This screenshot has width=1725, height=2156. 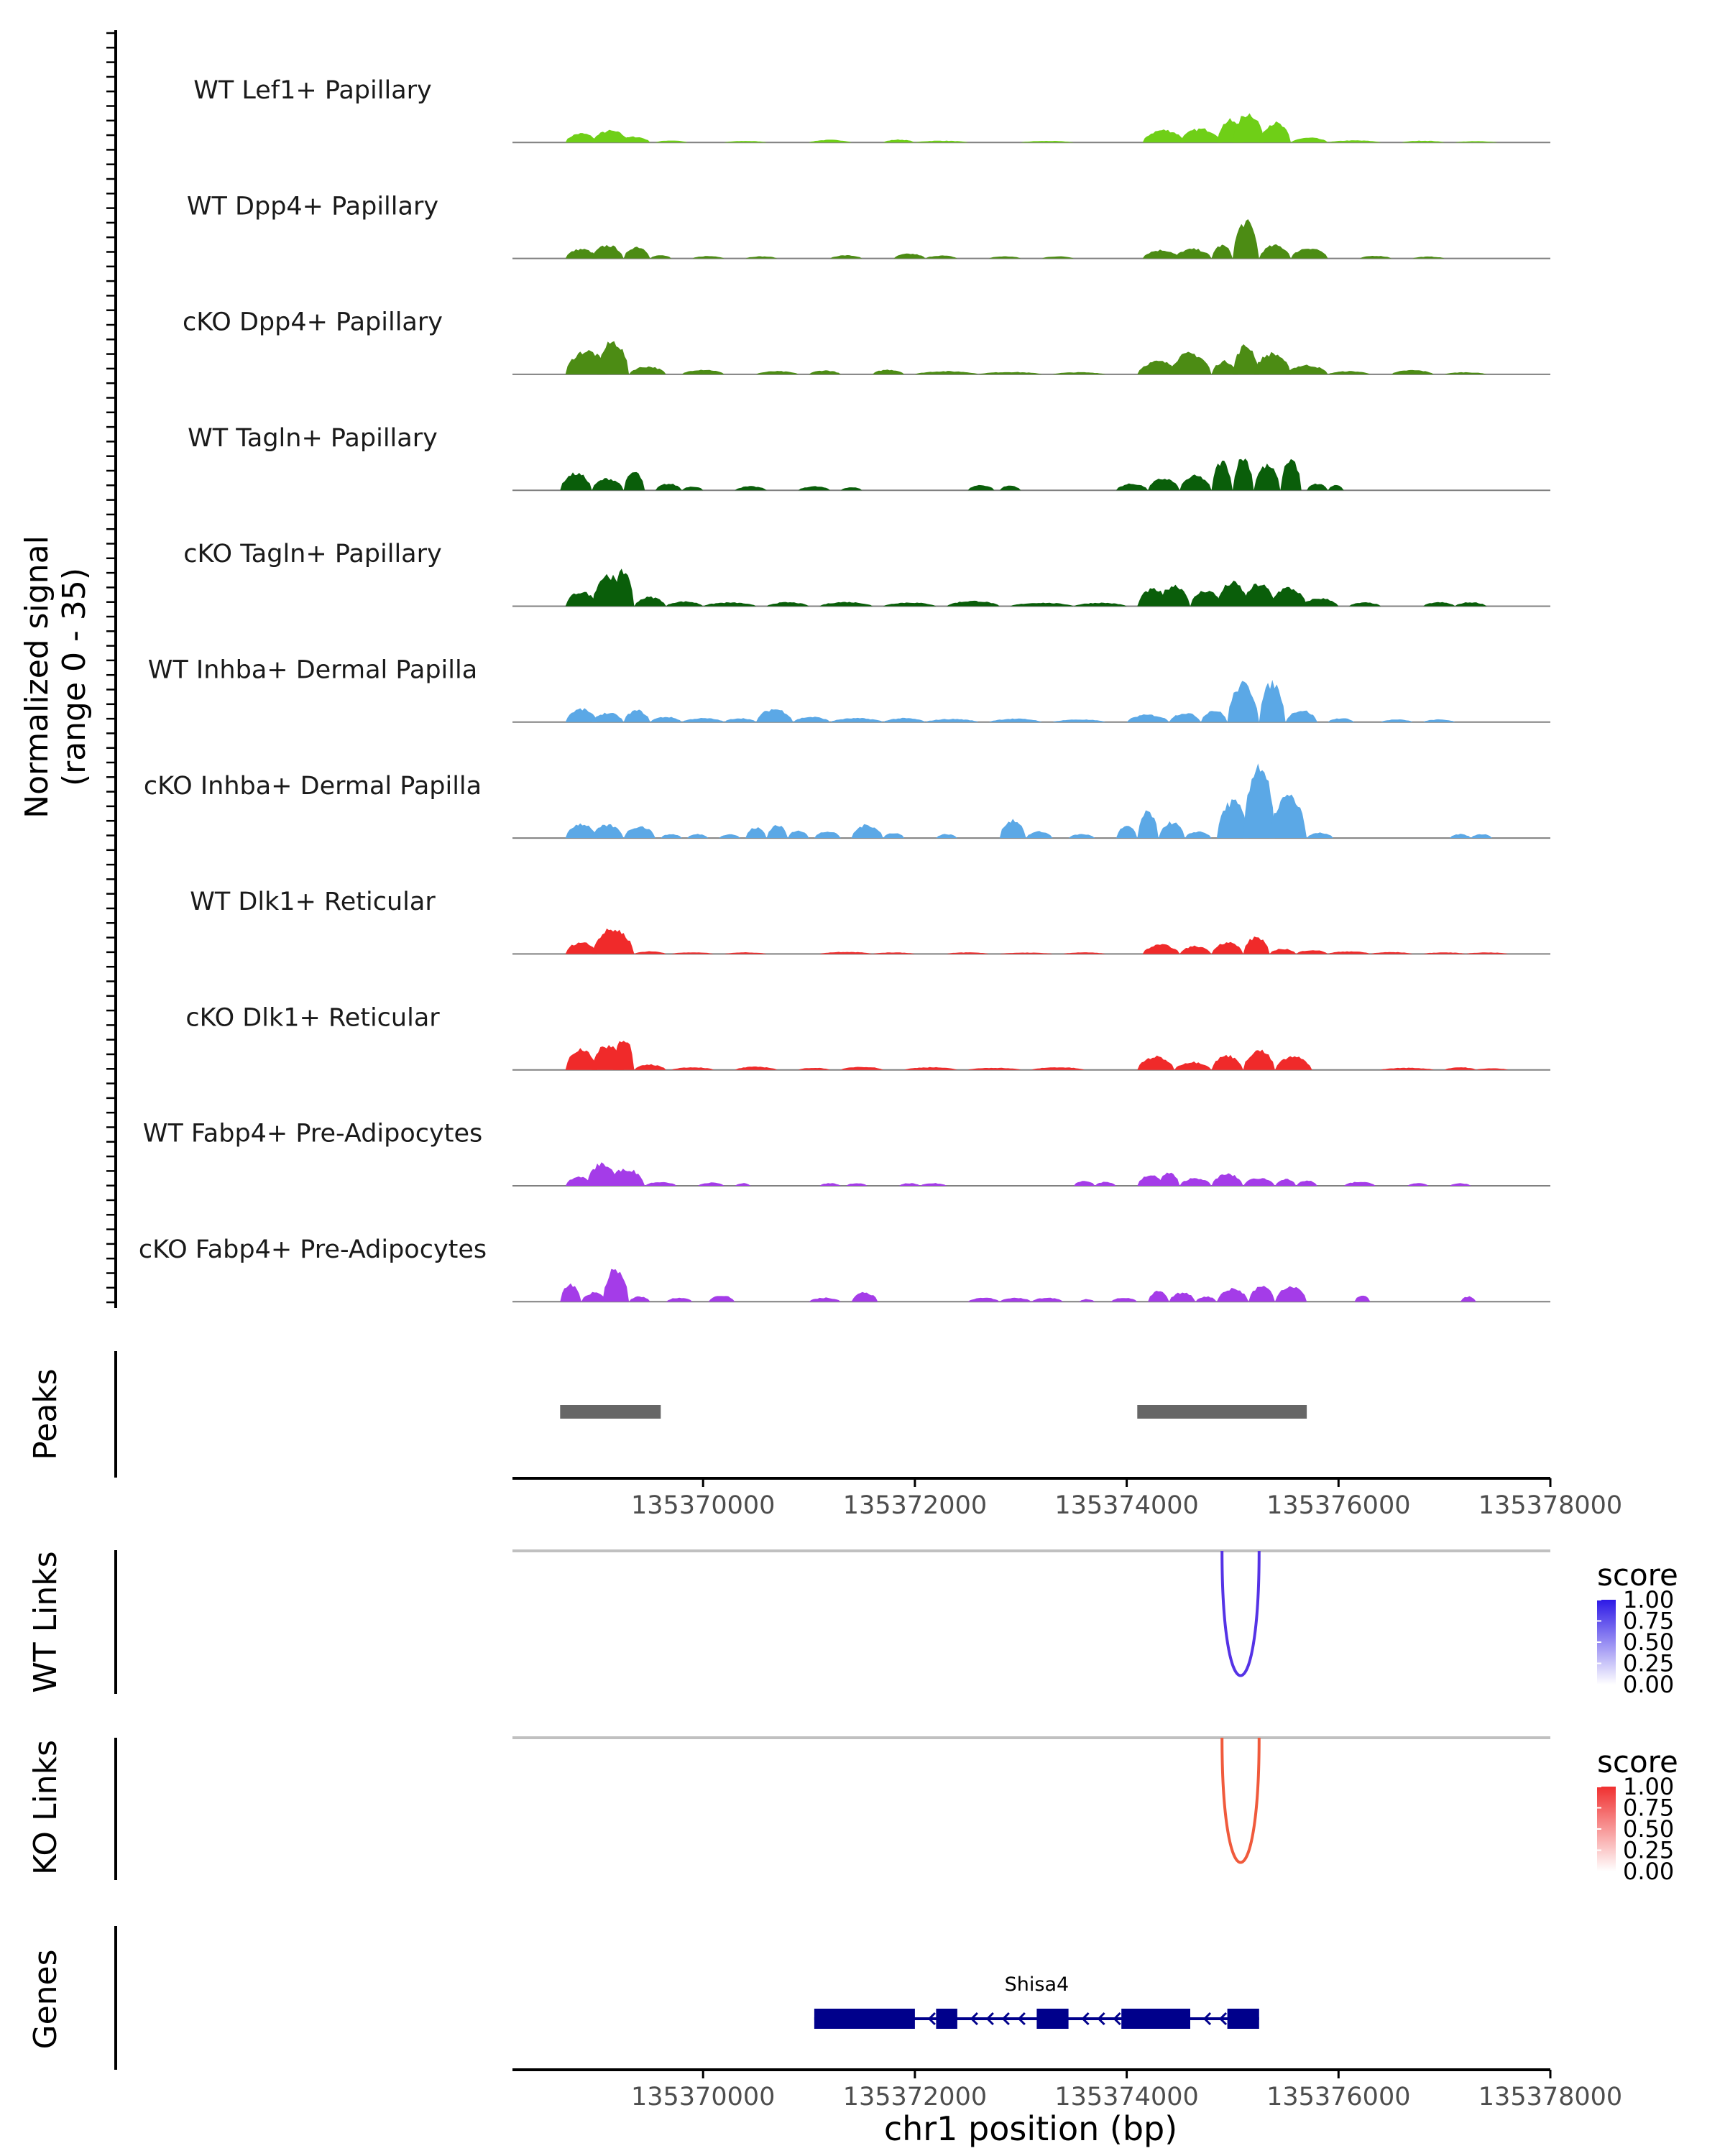 What do you see at coordinates (703, 2097) in the screenshot?
I see `x-tick-label: 135370000` at bounding box center [703, 2097].